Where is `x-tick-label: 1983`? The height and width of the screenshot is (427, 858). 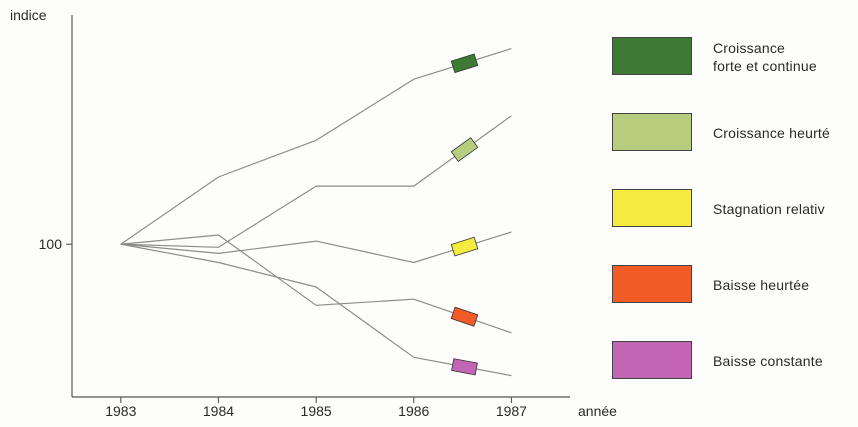
x-tick-label: 1983 is located at coordinates (120, 411).